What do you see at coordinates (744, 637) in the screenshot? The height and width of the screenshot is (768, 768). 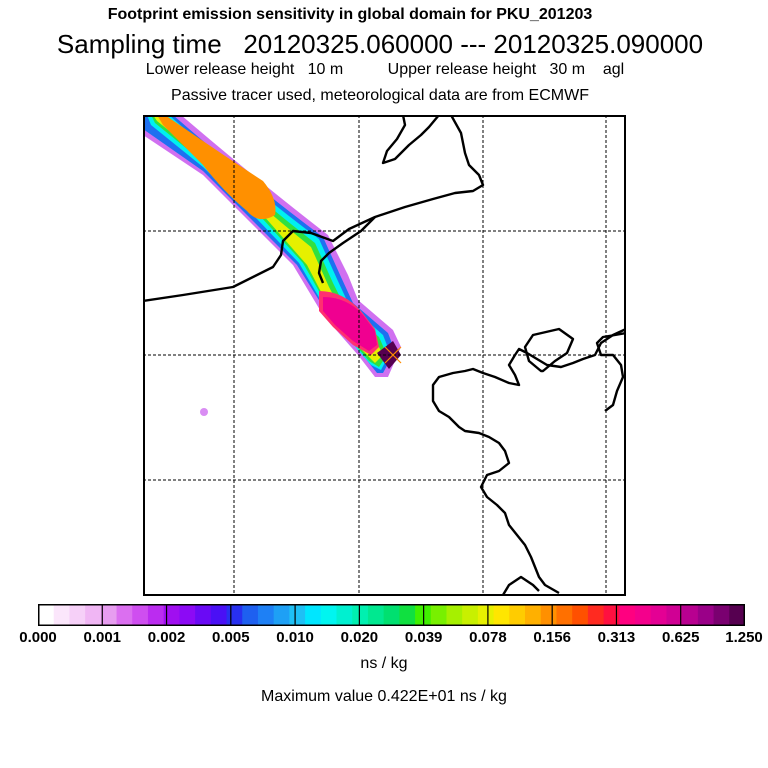 I see `color-scale-tick-label: 1.250` at bounding box center [744, 637].